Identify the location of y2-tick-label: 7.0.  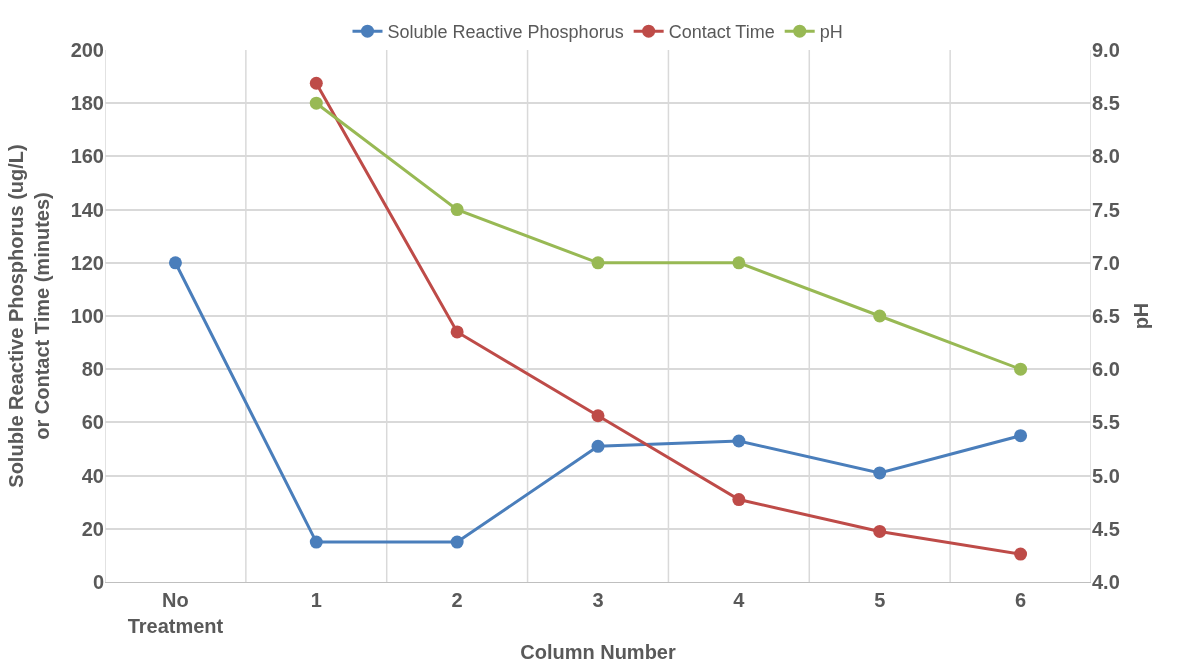
(1106, 262).